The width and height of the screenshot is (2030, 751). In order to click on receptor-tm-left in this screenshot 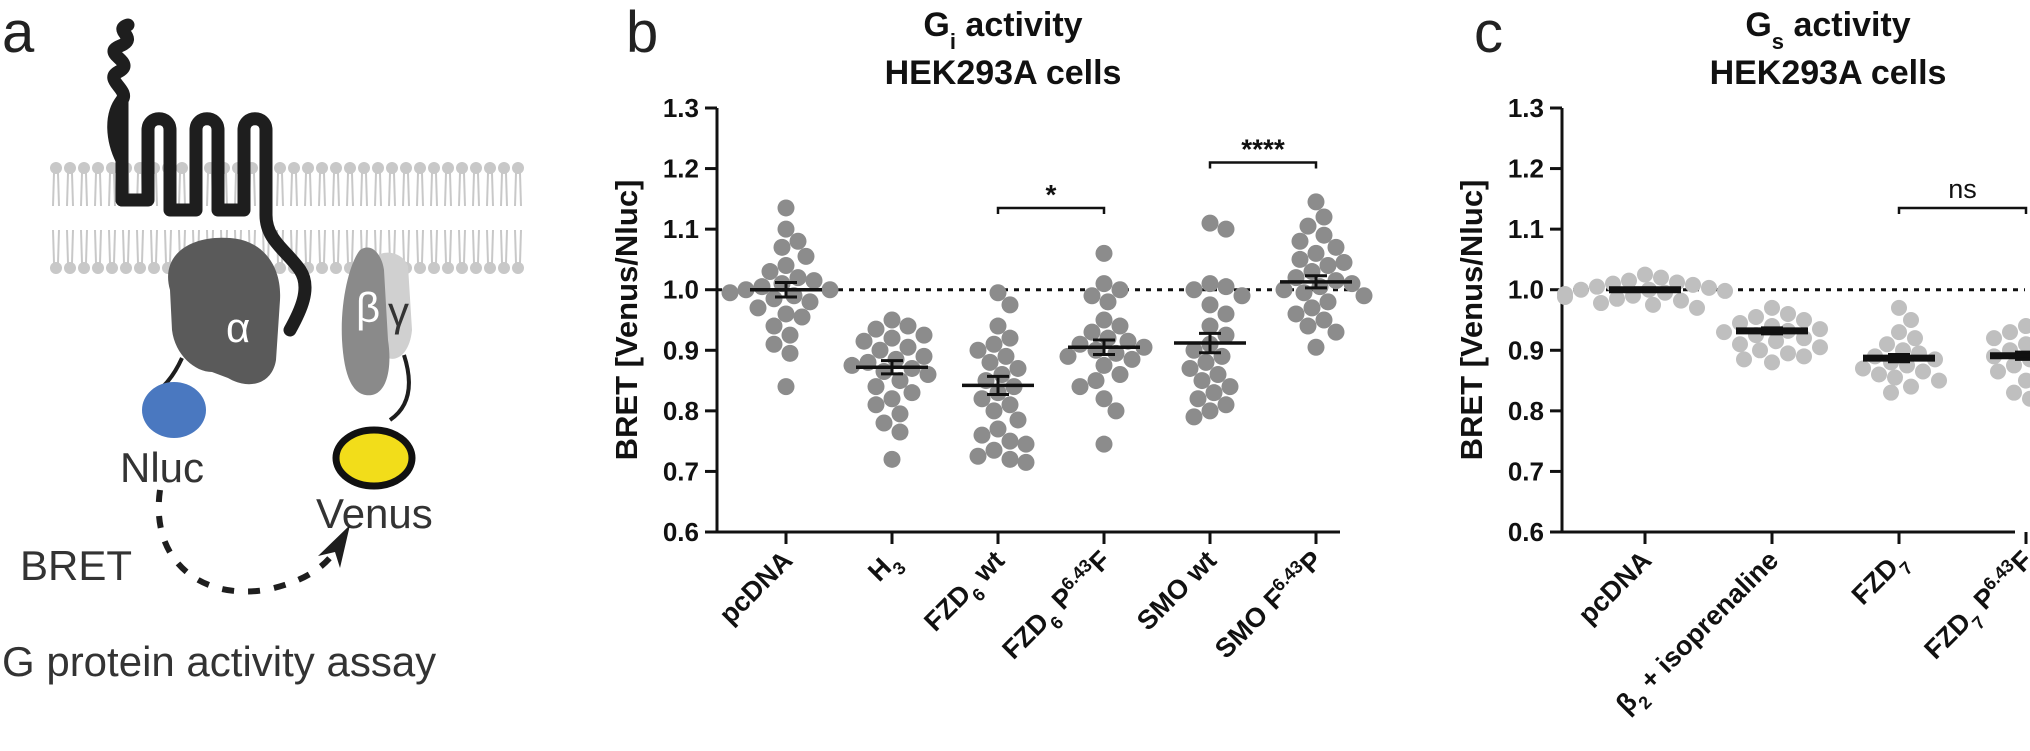, I will do `click(118, 150)`.